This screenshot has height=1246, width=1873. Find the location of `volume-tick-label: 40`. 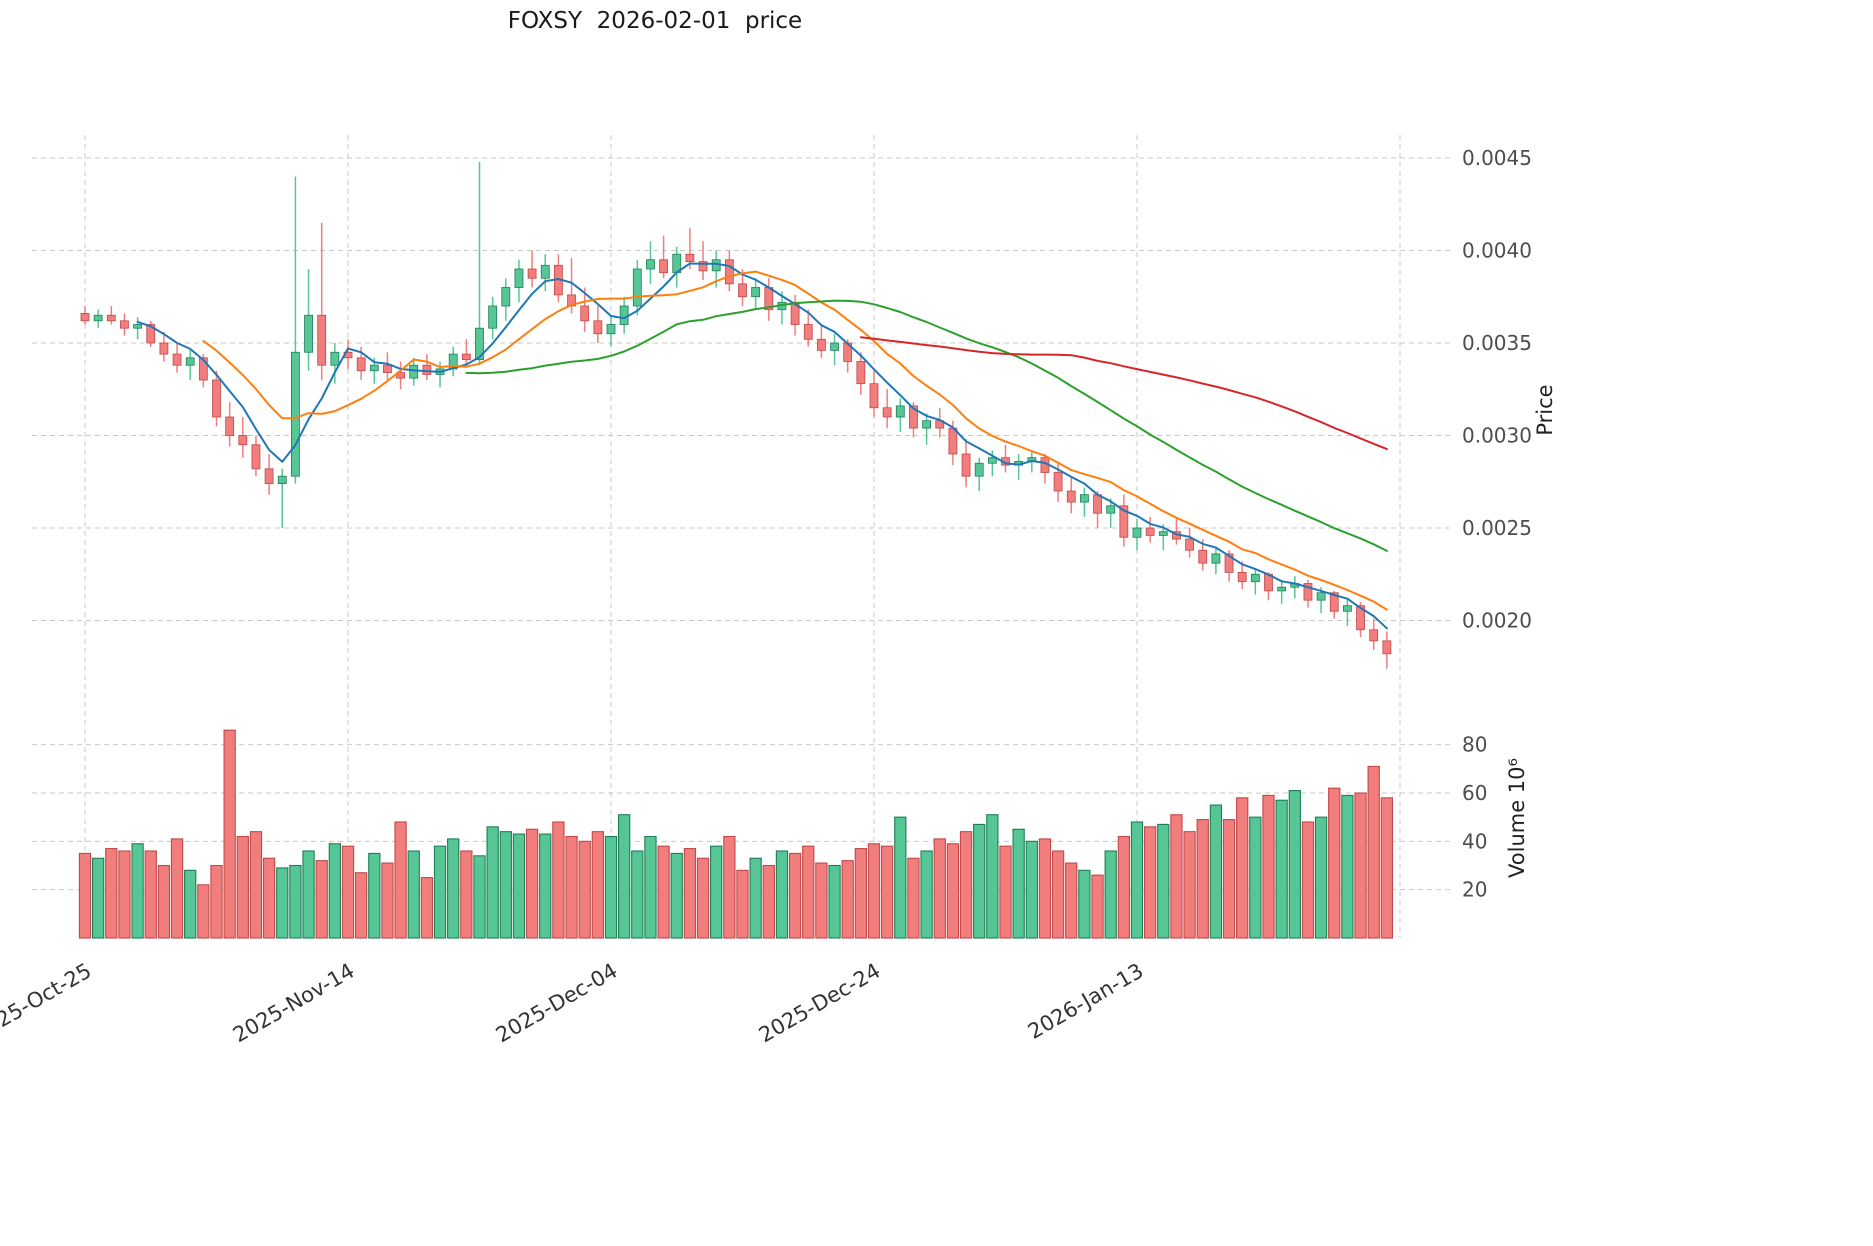

volume-tick-label: 40 is located at coordinates (1474, 841).